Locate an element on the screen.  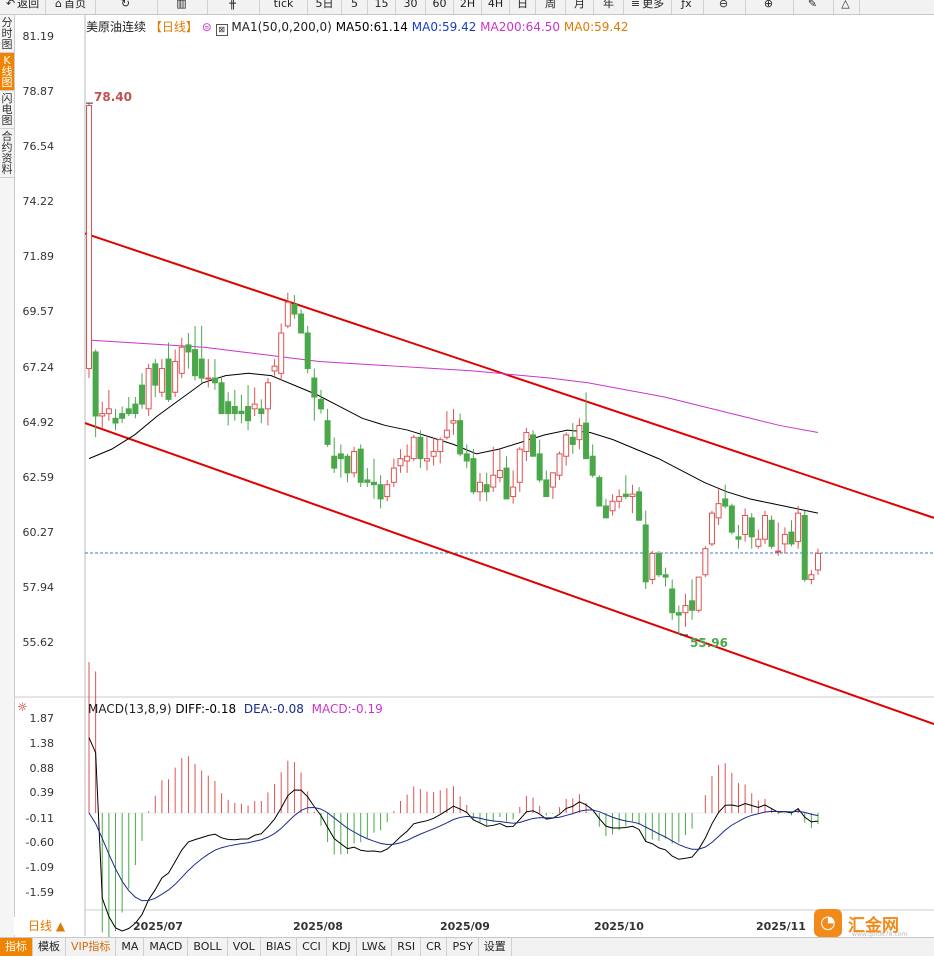
toolbar-label: 月 is located at coordinates (579, 5).